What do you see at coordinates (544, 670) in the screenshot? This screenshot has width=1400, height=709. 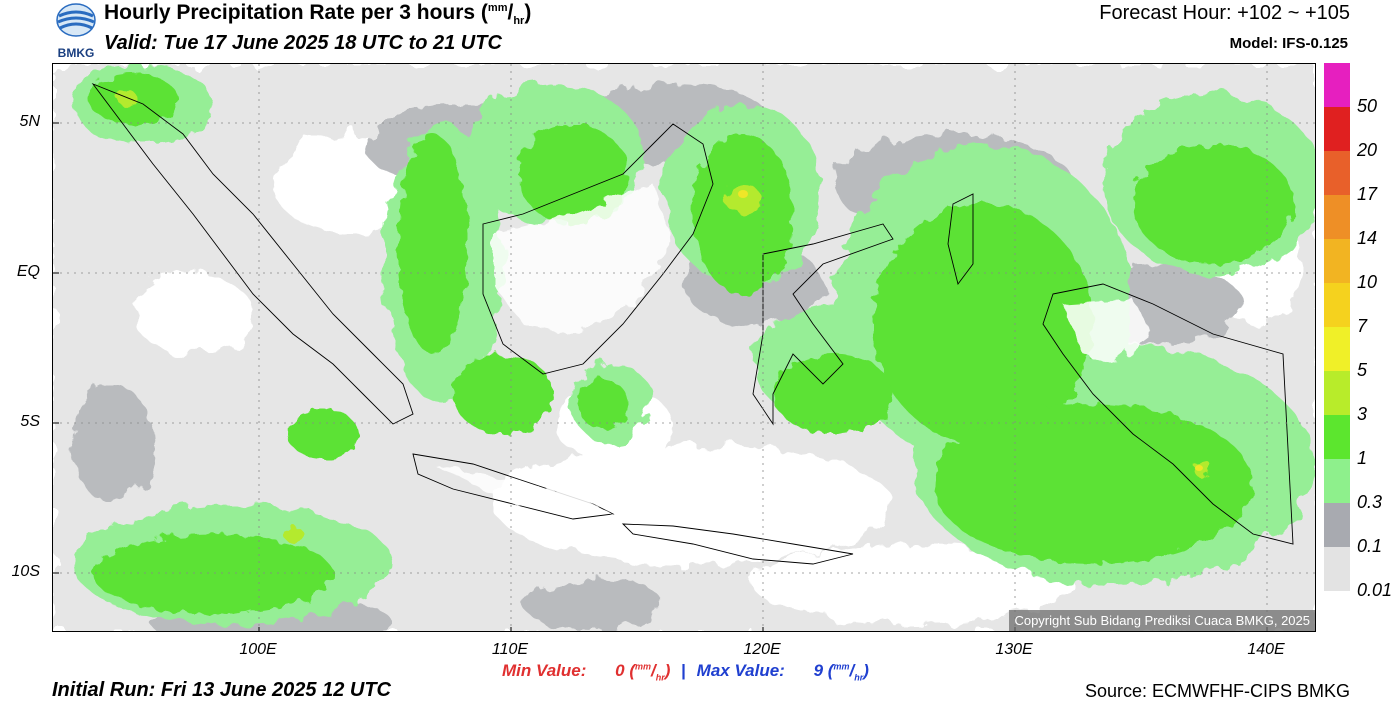 I see `min-label: Min Value:` at bounding box center [544, 670].